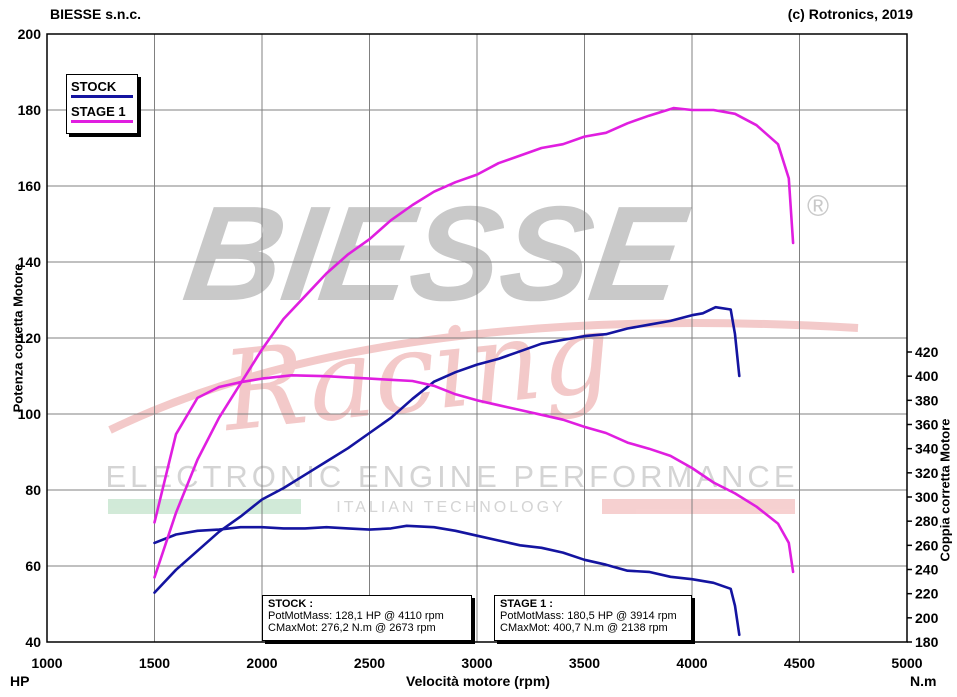 This screenshot has height=697, width=957. I want to click on legend-label-stock: STOCK, so click(94, 86).